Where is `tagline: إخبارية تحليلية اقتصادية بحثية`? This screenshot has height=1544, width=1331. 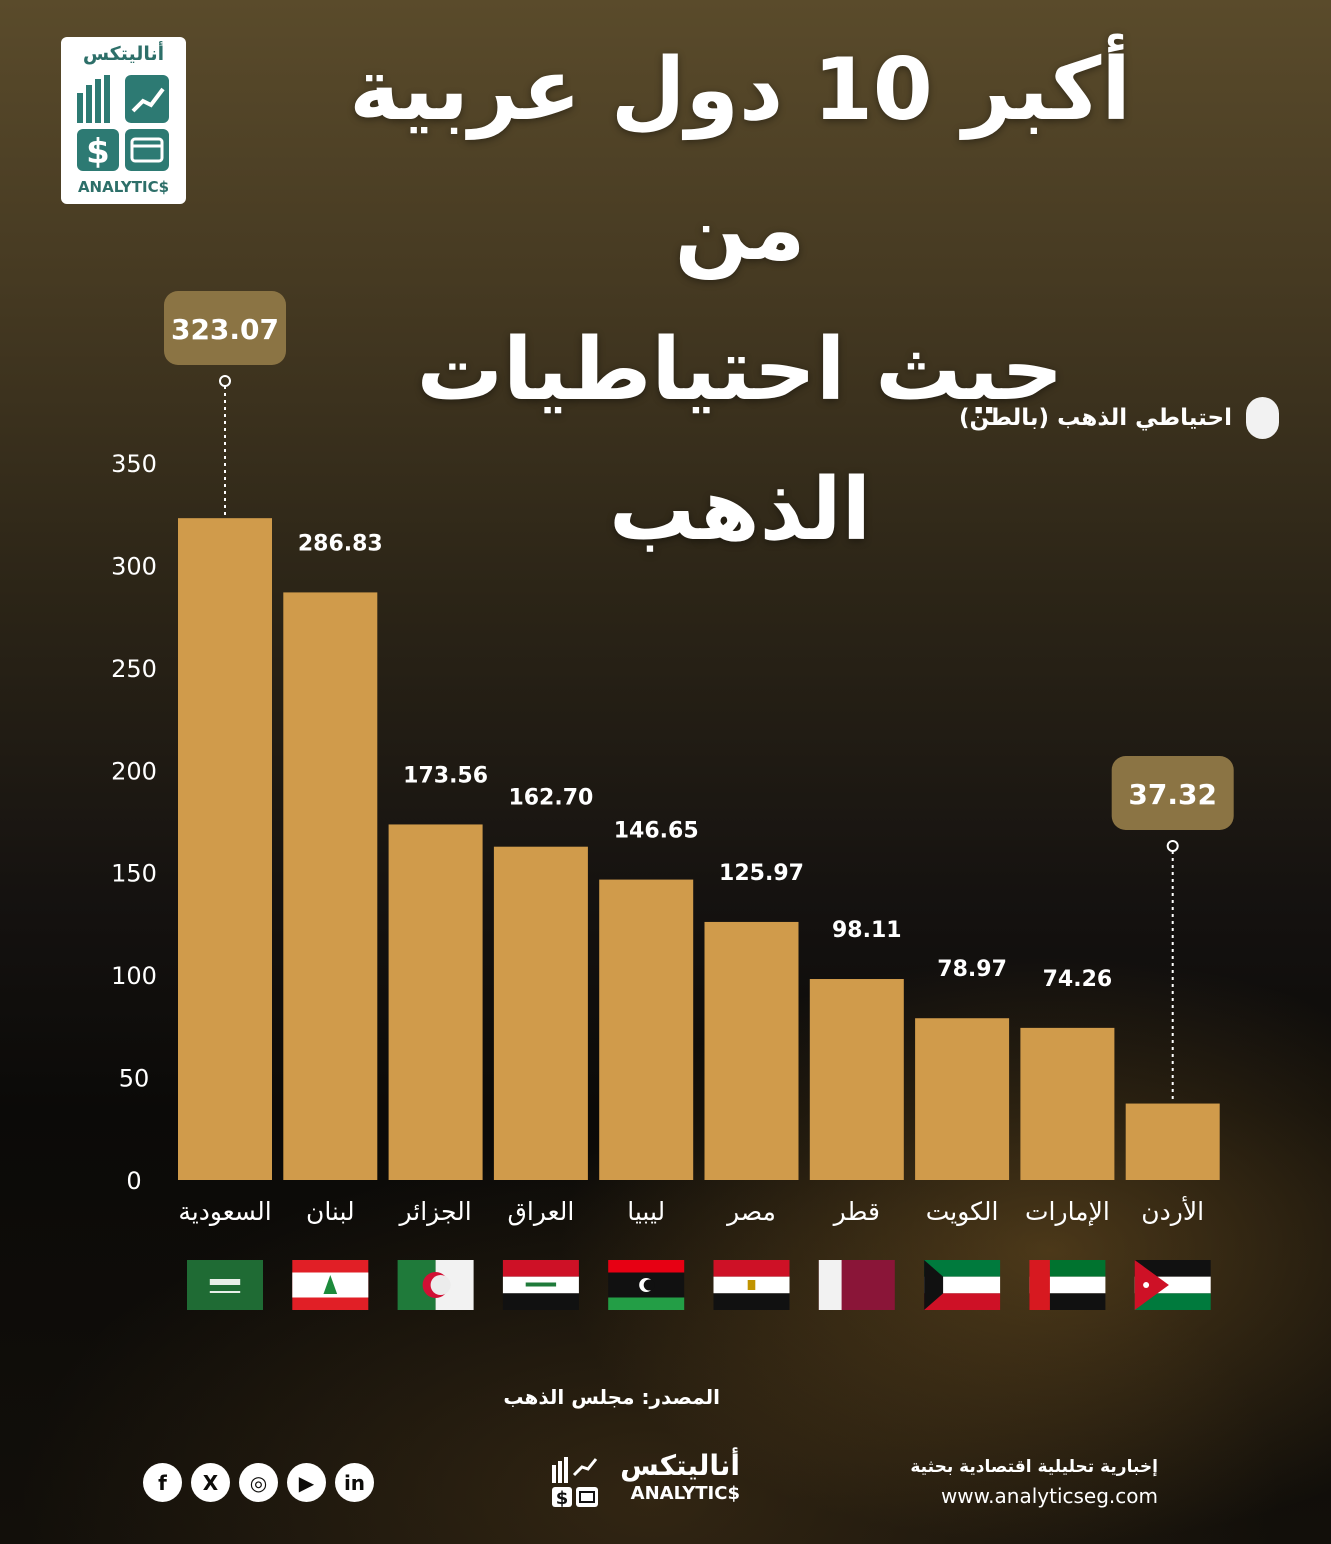 tagline: إخبارية تحليلية اقتصادية بحثية is located at coordinates (1034, 1467).